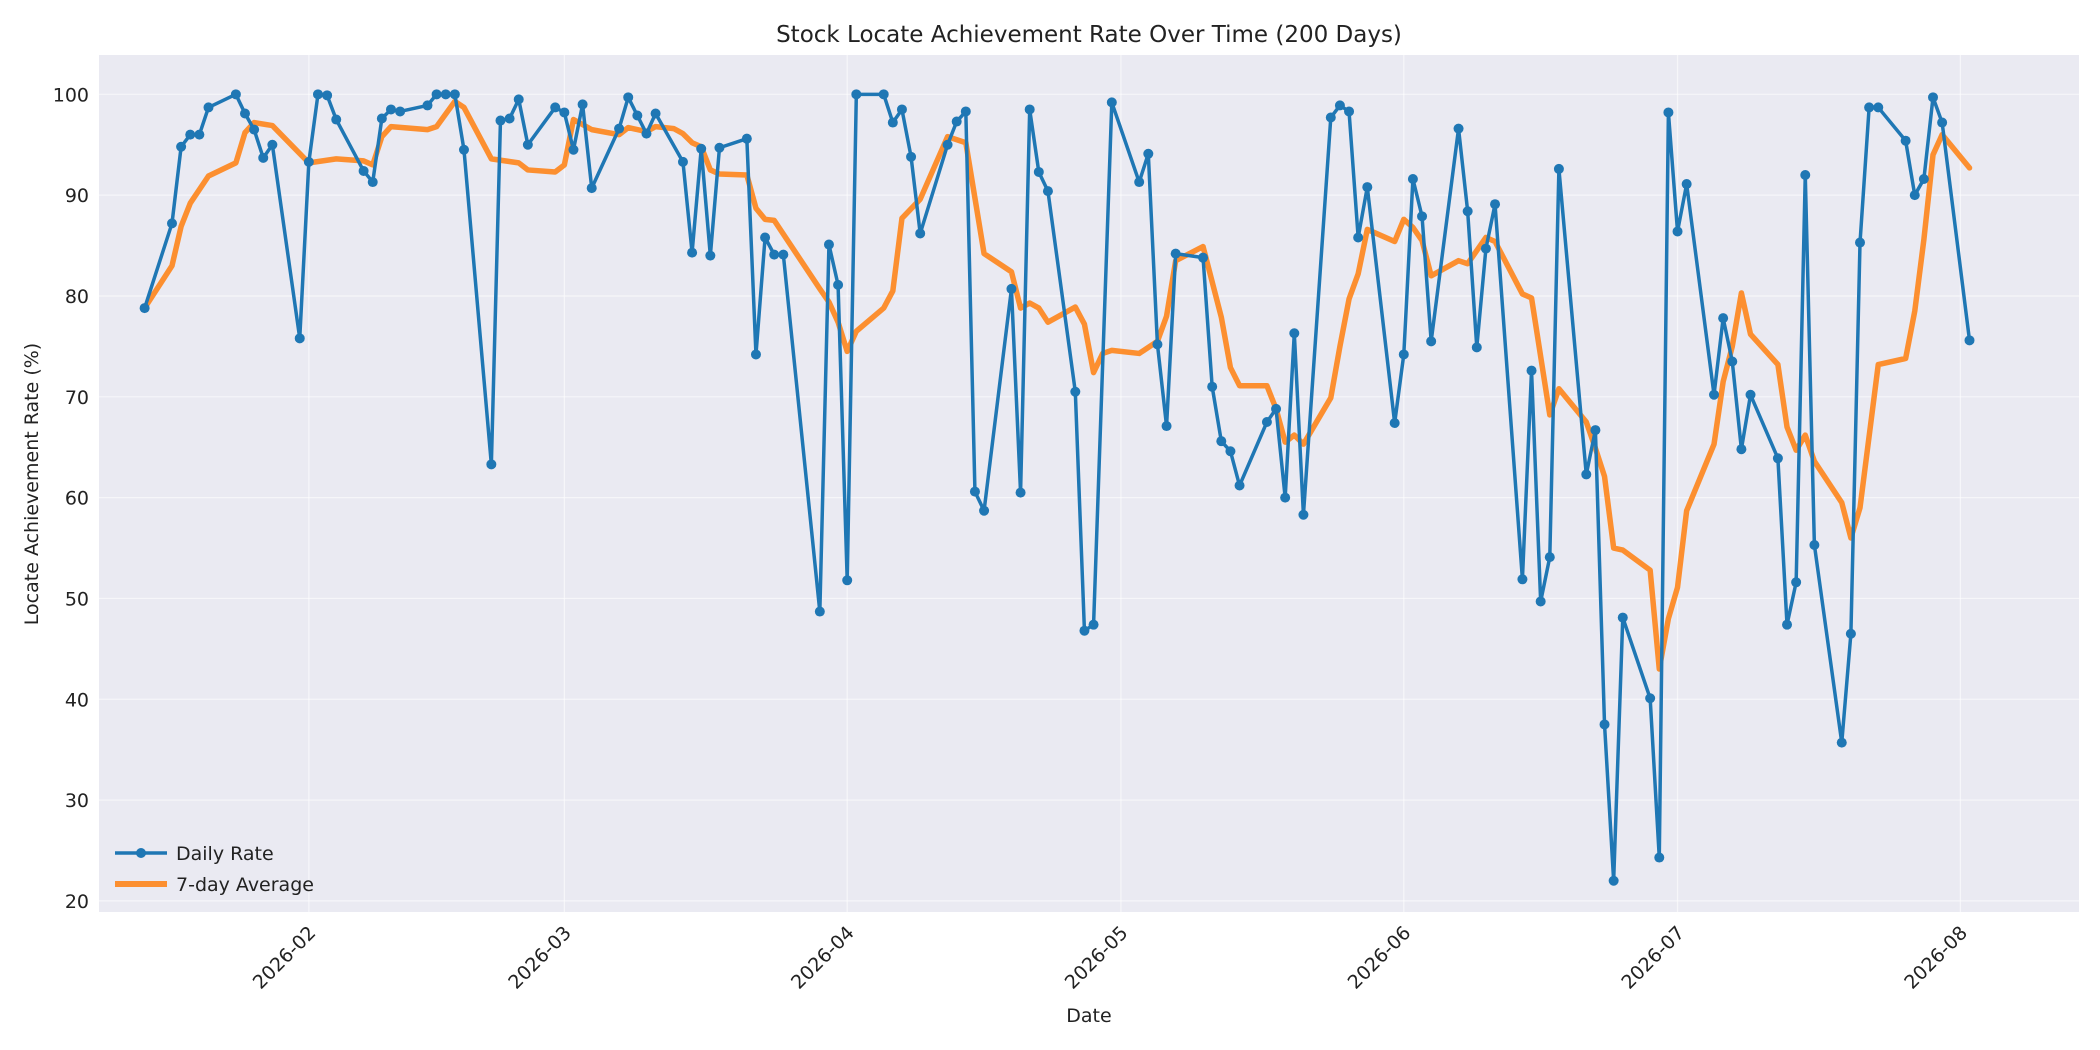 The height and width of the screenshot is (1050, 2100). Describe the element at coordinates (823, 958) in the screenshot. I see `x-tick-label: 2026-04` at that location.